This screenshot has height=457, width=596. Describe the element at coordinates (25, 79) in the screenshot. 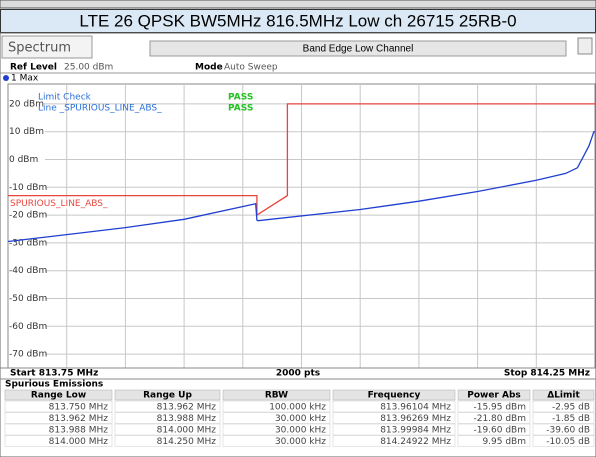

I see `trace-label: 1 Max` at that location.